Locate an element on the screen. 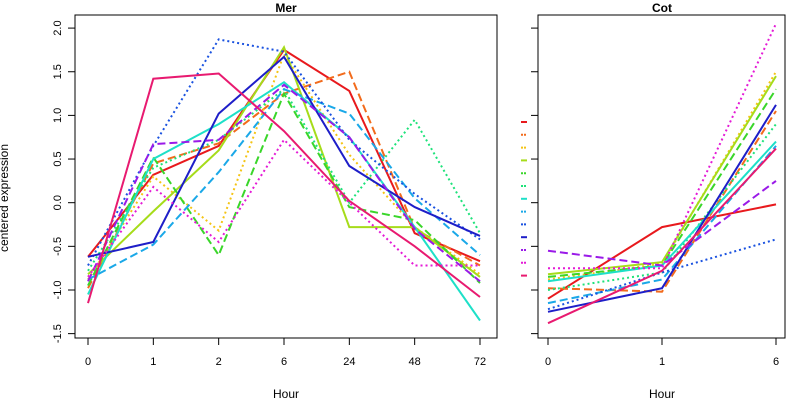 This screenshot has width=800, height=400. y-tick-label-mer: 1.5 is located at coordinates (58, 71).